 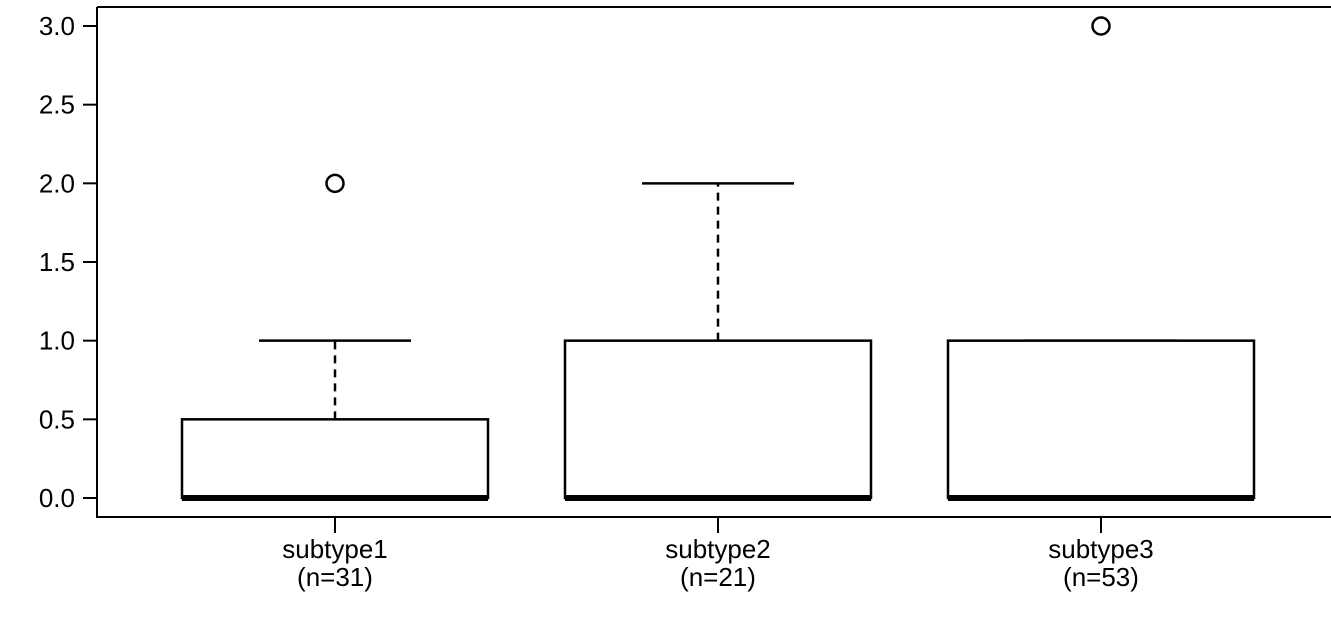 I want to click on x-category-count-label: (n=21), so click(x=718, y=577).